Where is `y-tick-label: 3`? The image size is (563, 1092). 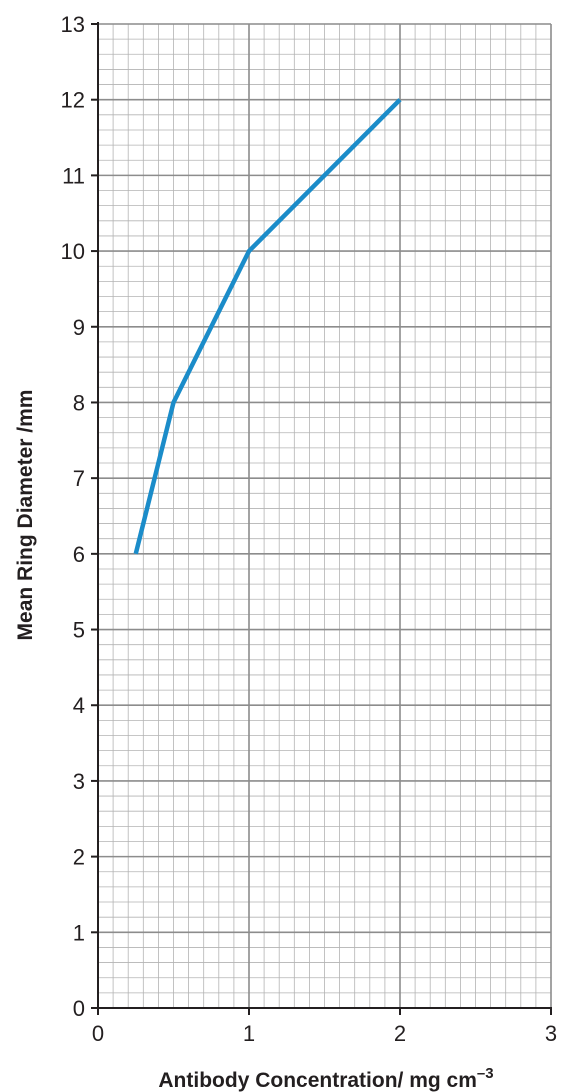
y-tick-label: 3 is located at coordinates (79, 781).